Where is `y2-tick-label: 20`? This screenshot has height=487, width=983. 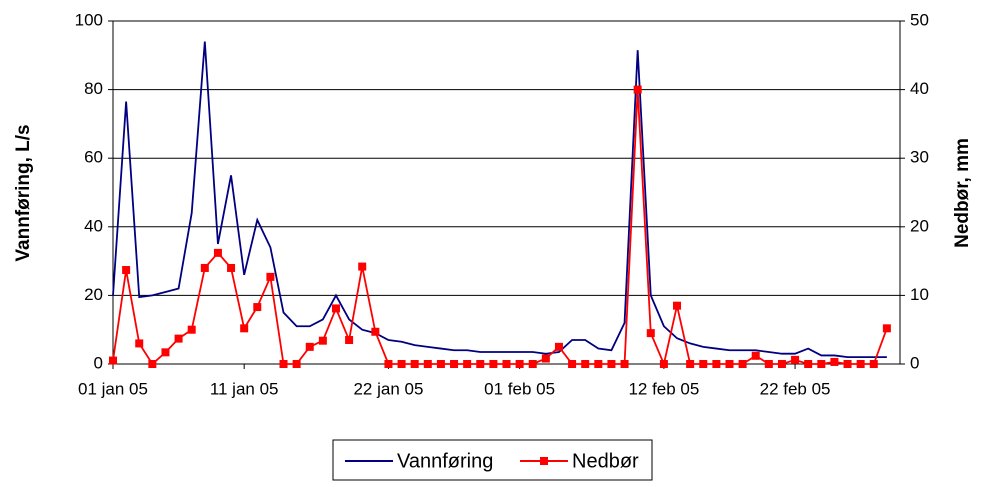 y2-tick-label: 20 is located at coordinates (919, 225).